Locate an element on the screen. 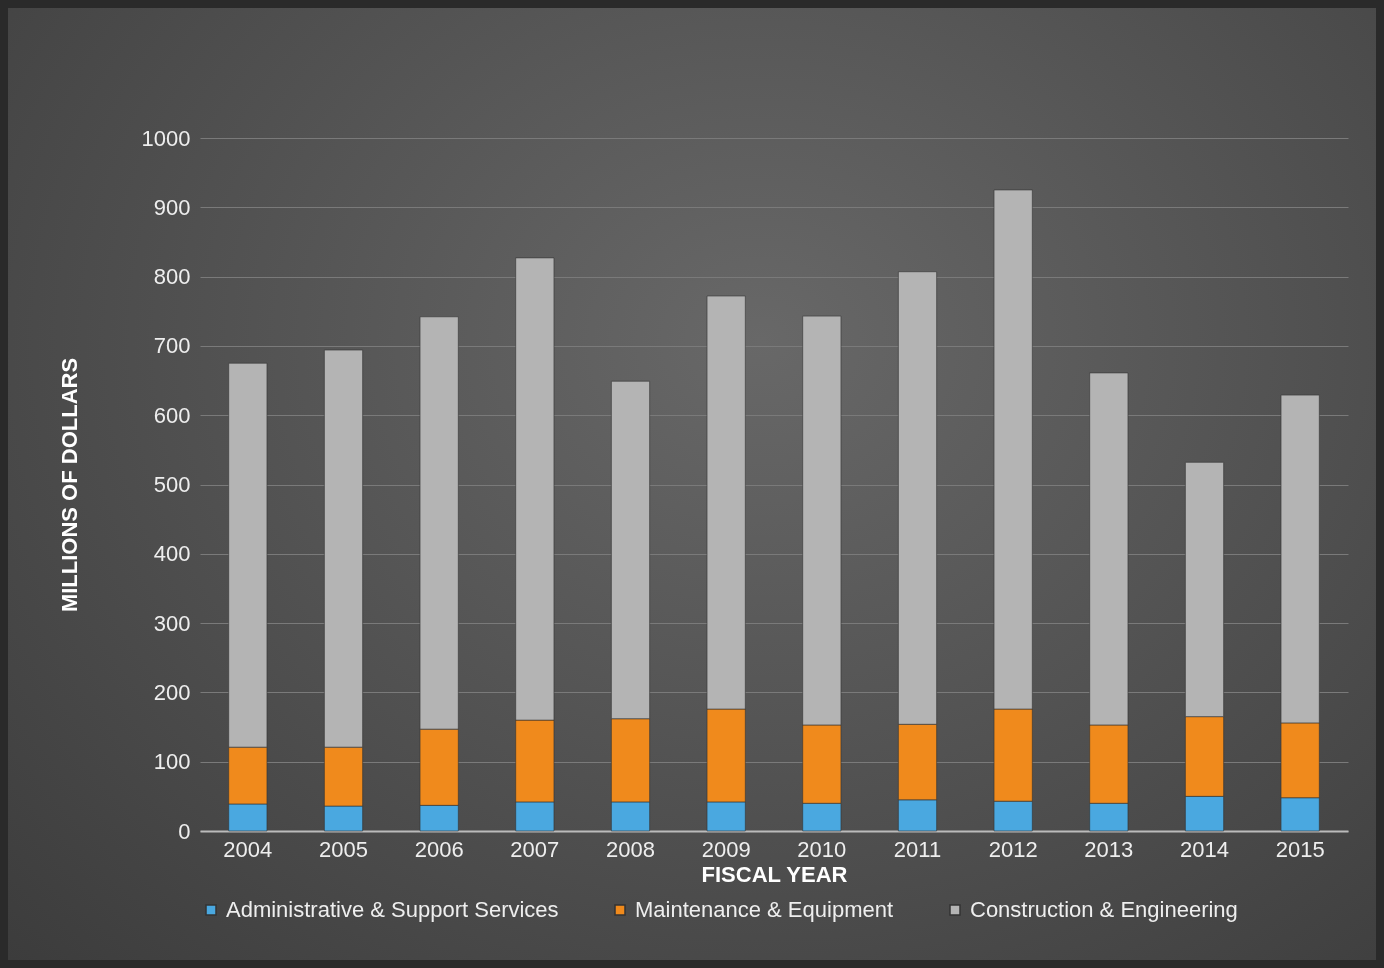 The width and height of the screenshot is (1384, 968). x-axis-title: FISCAL YEAR is located at coordinates (774, 874).